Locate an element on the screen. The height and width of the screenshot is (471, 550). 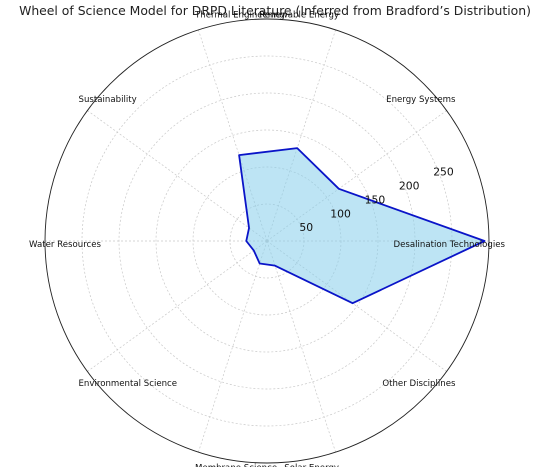
category-label: Environmental Science is located at coordinates (128, 384).